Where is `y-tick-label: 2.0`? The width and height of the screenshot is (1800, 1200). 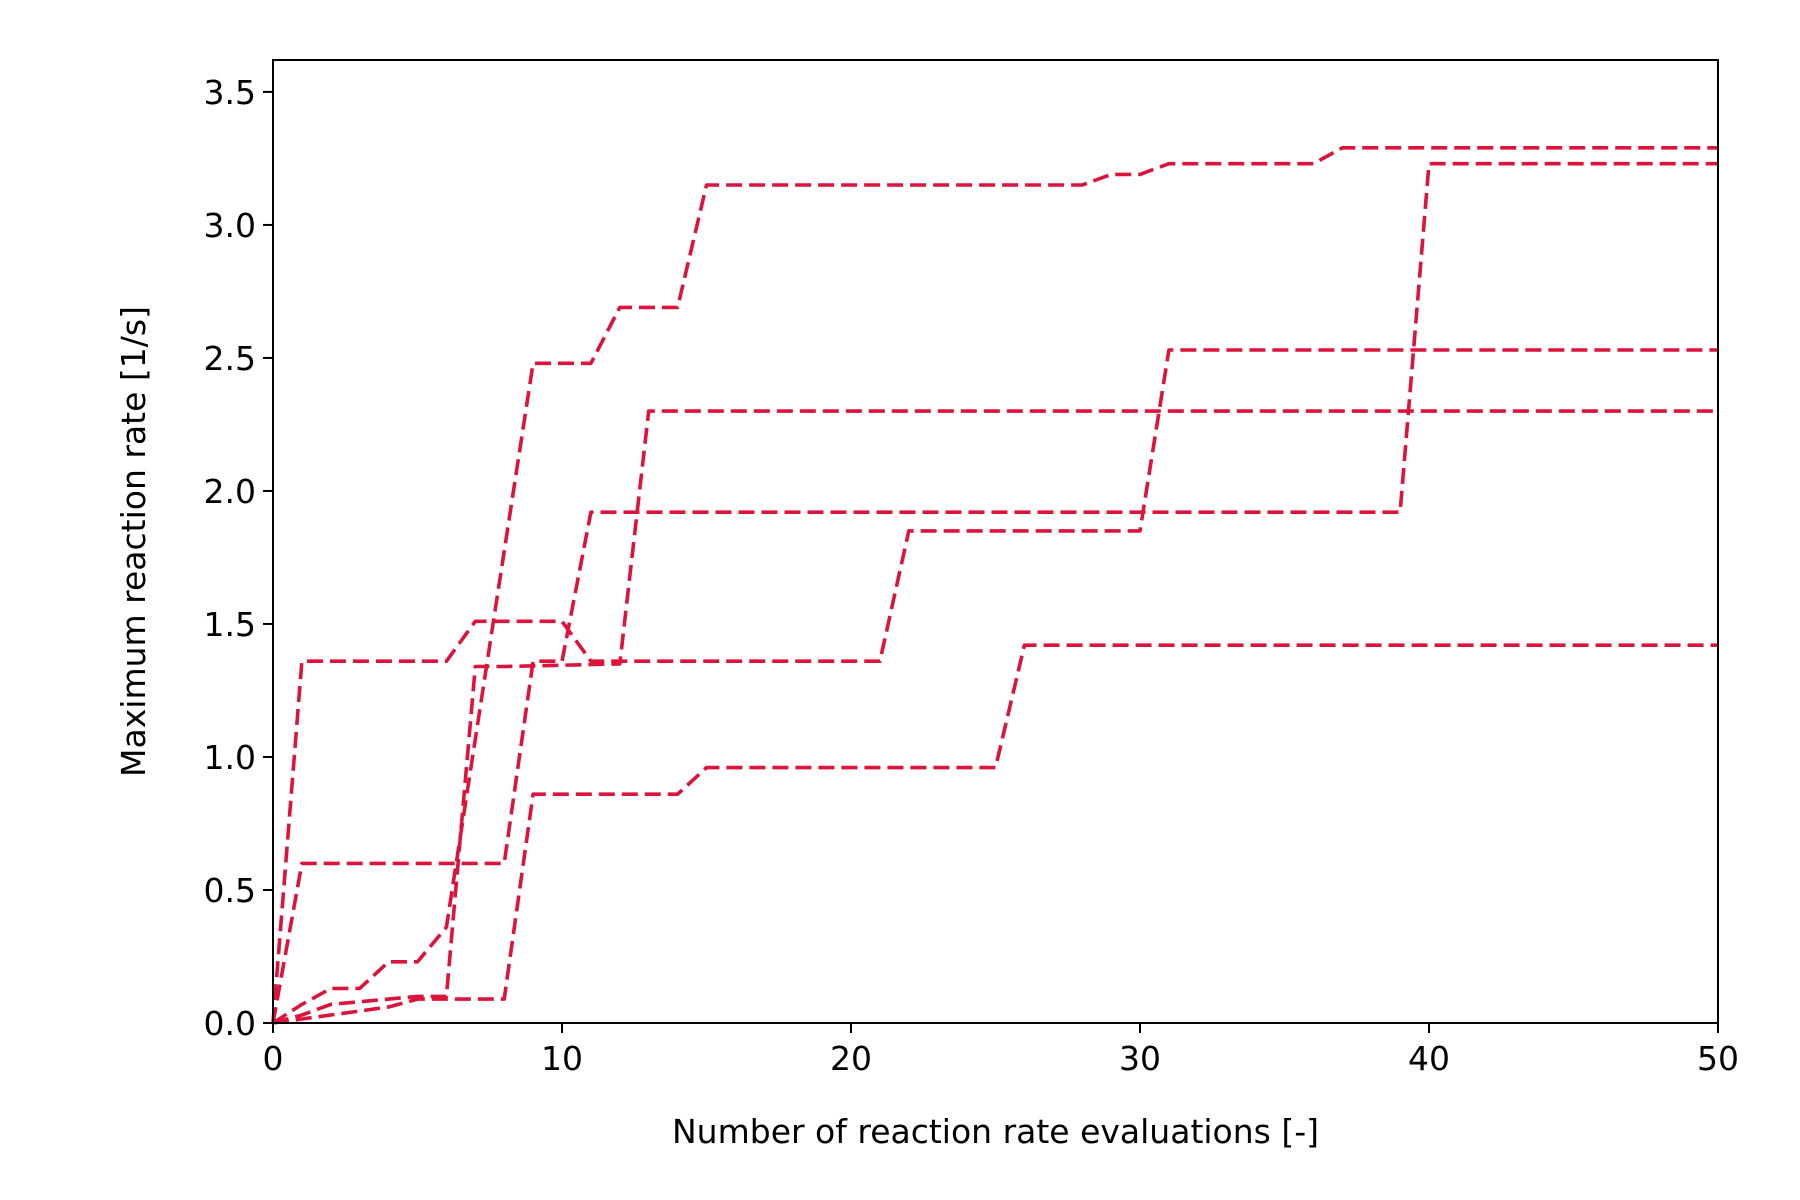
y-tick-label: 2.0 is located at coordinates (230, 491).